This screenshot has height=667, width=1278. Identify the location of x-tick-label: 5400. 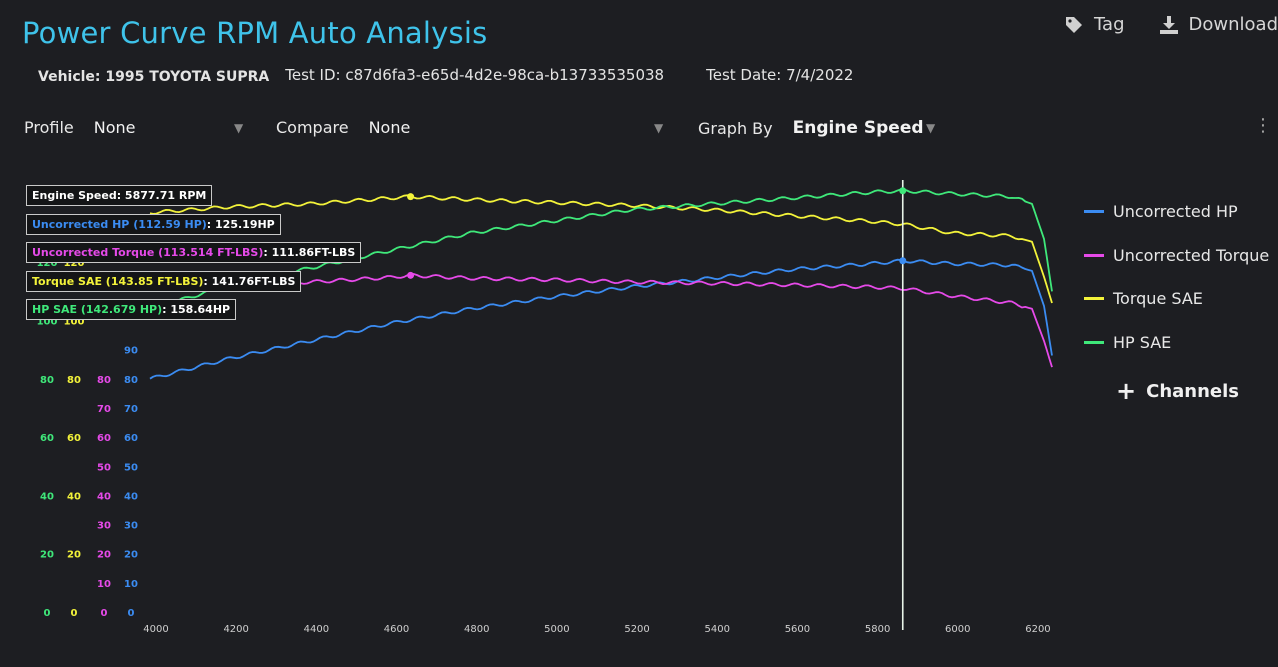
(717, 629).